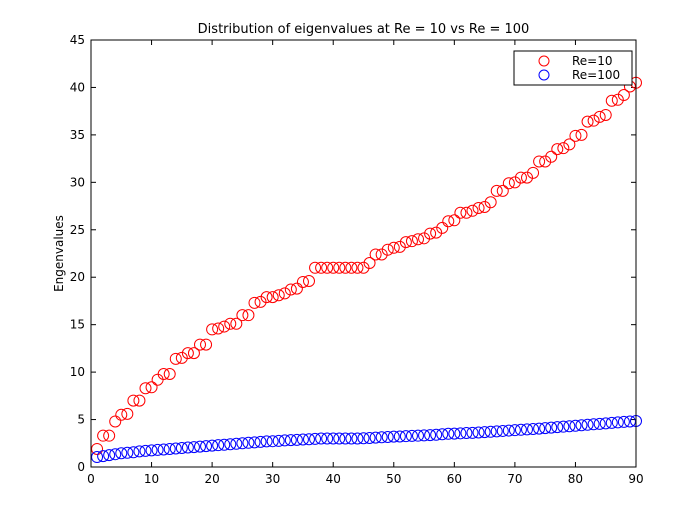 The height and width of the screenshot is (525, 700). I want to click on y-tick-label: 40, so click(77, 87).